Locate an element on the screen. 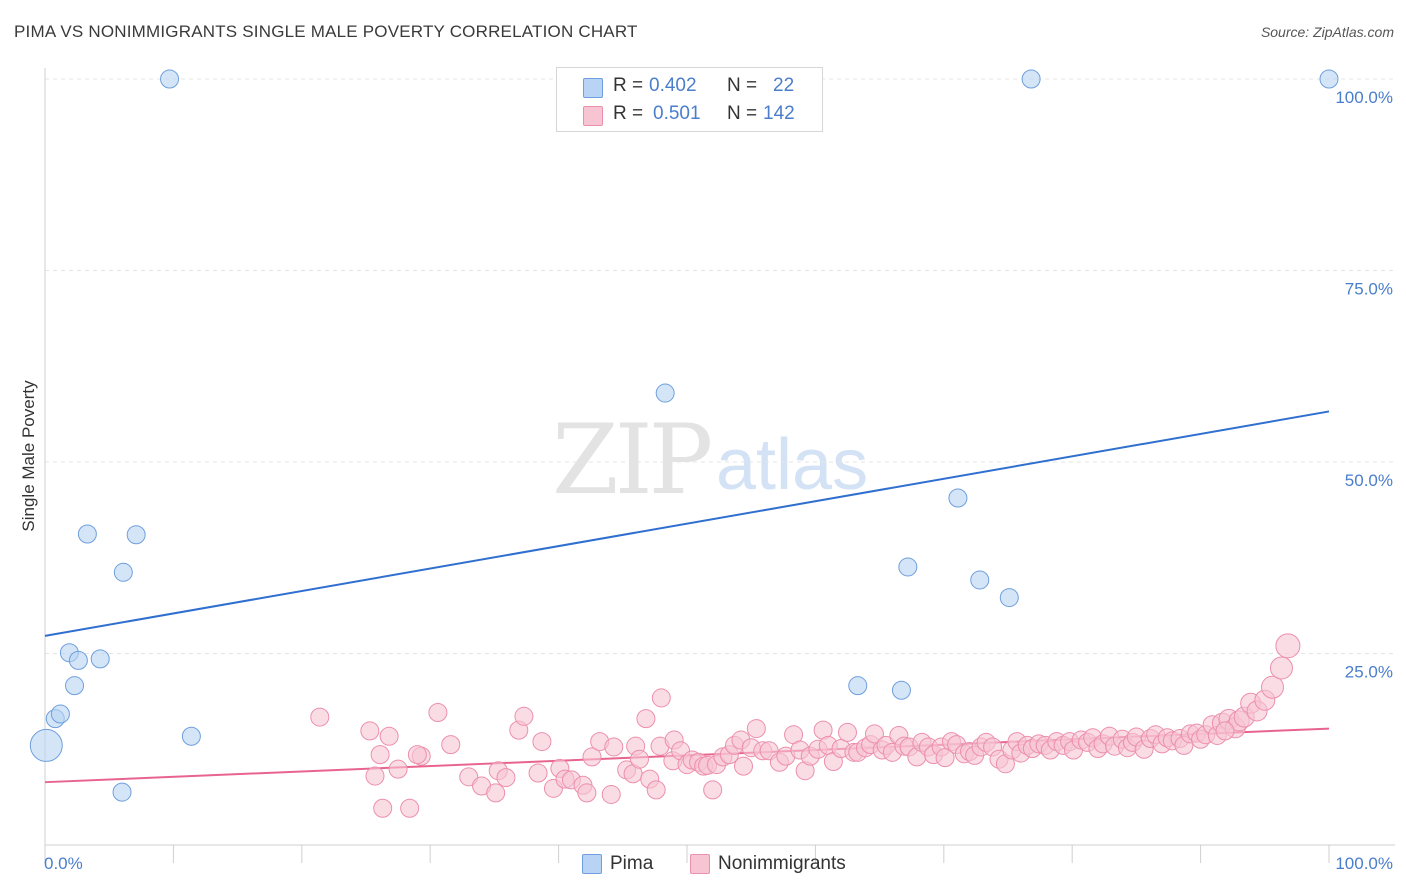 This screenshot has height=892, width=1406. series-legend: Pima Nonimmigrants is located at coordinates (703, 865).